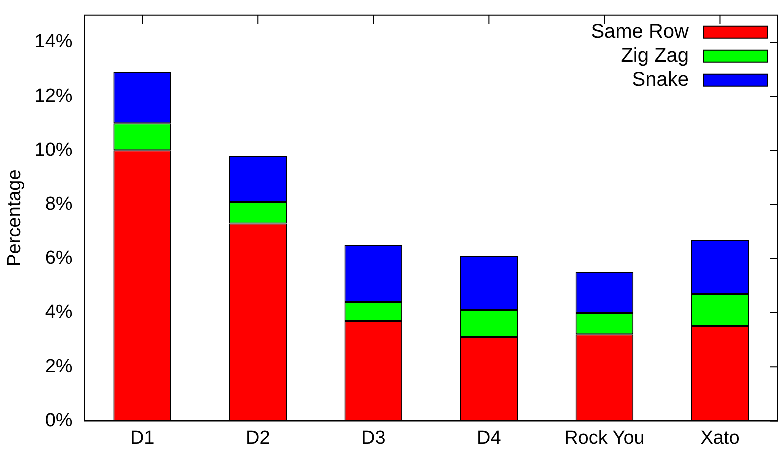 The image size is (780, 456). What do you see at coordinates (15, 218) in the screenshot?
I see `y-axis-title: Percentage` at bounding box center [15, 218].